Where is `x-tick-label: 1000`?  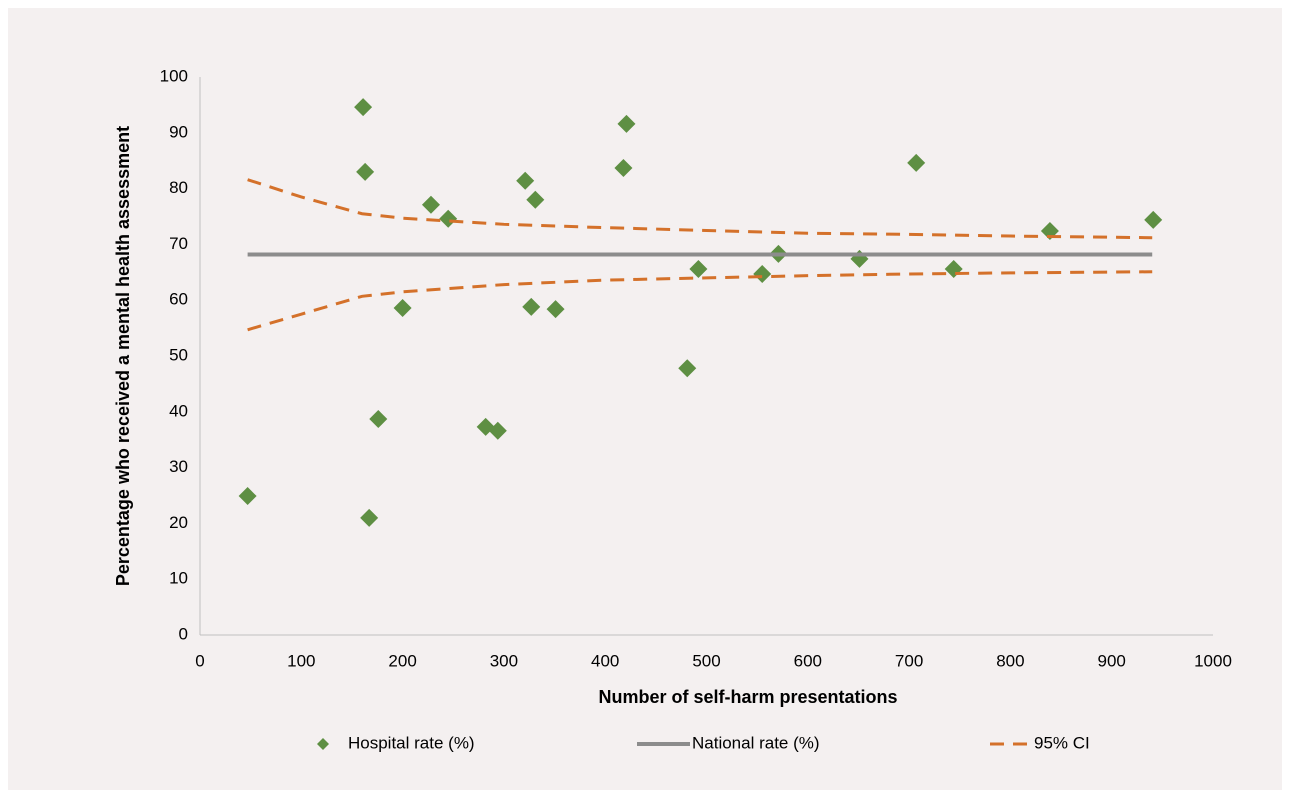
x-tick-label: 1000 is located at coordinates (1213, 660).